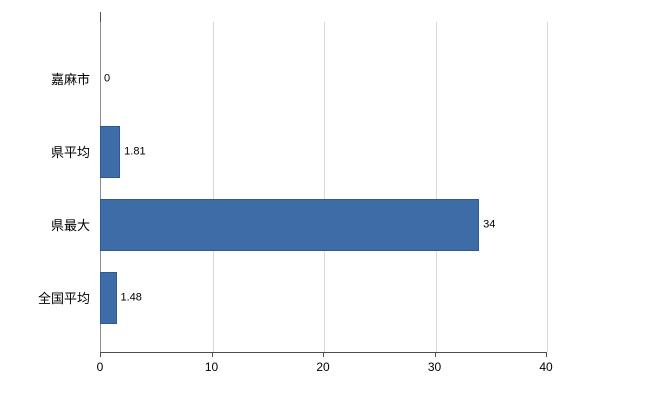 Image resolution: width=650 pixels, height=400 pixels. What do you see at coordinates (323, 78) in the screenshot?
I see `bar-row: 0` at bounding box center [323, 78].